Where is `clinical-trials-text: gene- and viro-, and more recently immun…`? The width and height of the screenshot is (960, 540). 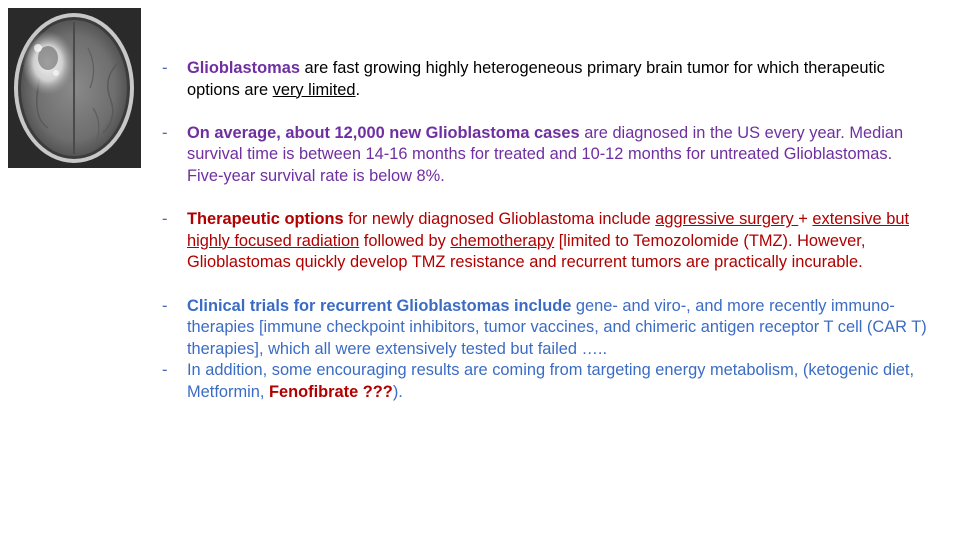 clinical-trials-text: gene- and viro-, and more recently immun… is located at coordinates (557, 327).